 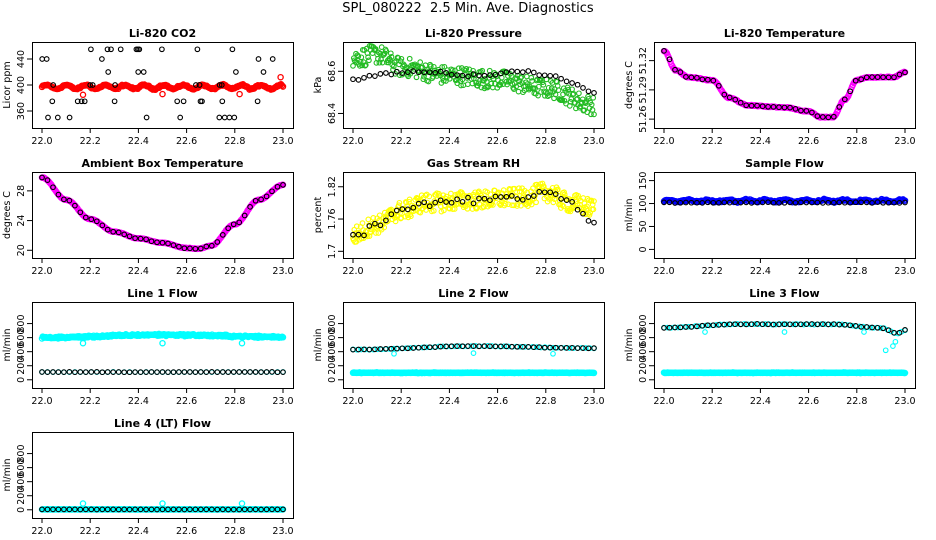 What do you see at coordinates (162, 83) in the screenshot?
I see `data-points` at bounding box center [162, 83].